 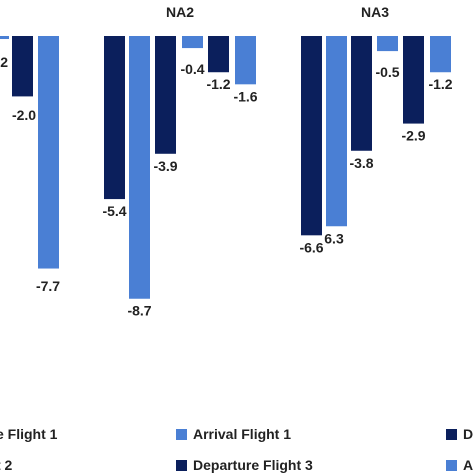 What do you see at coordinates (440, 84) in the screenshot?
I see `value-label-na3-5: -1.2` at bounding box center [440, 84].